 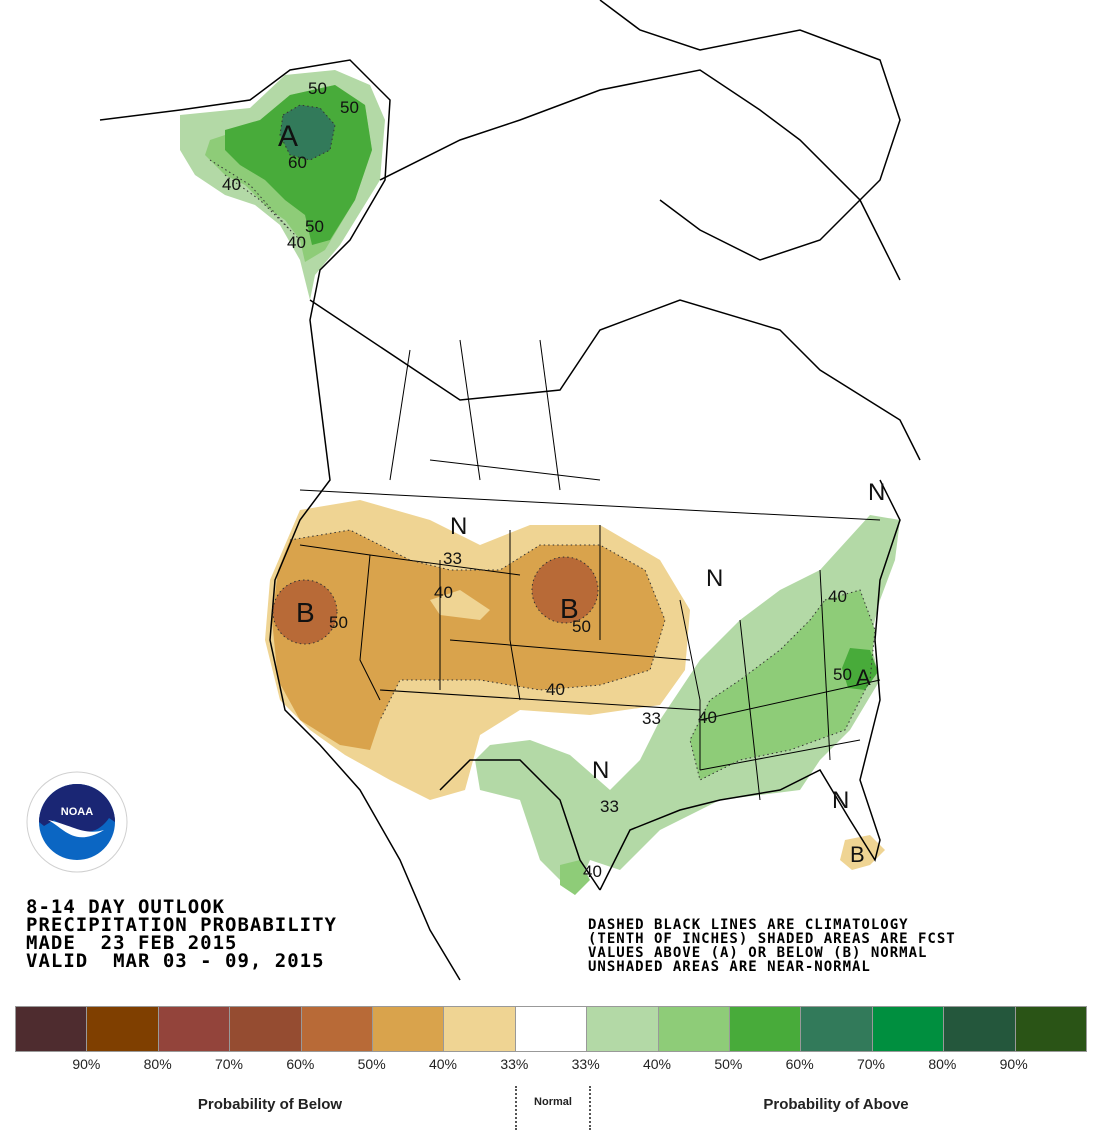 I want to click on normal-divider-right, so click(x=590, y=1108).